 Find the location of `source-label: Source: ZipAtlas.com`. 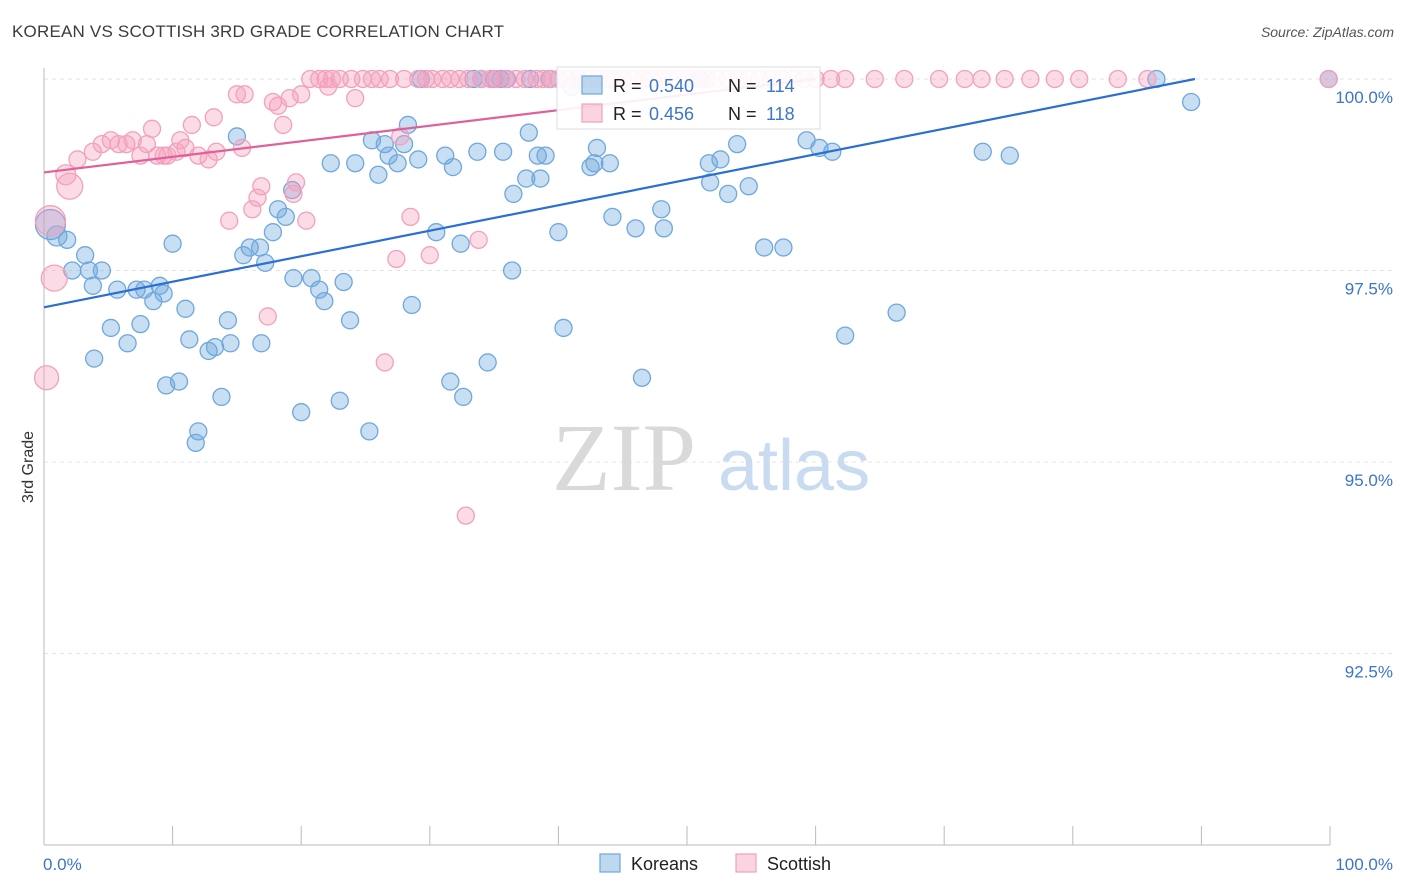

source-label: Source: ZipAtlas.com is located at coordinates (1327, 32).